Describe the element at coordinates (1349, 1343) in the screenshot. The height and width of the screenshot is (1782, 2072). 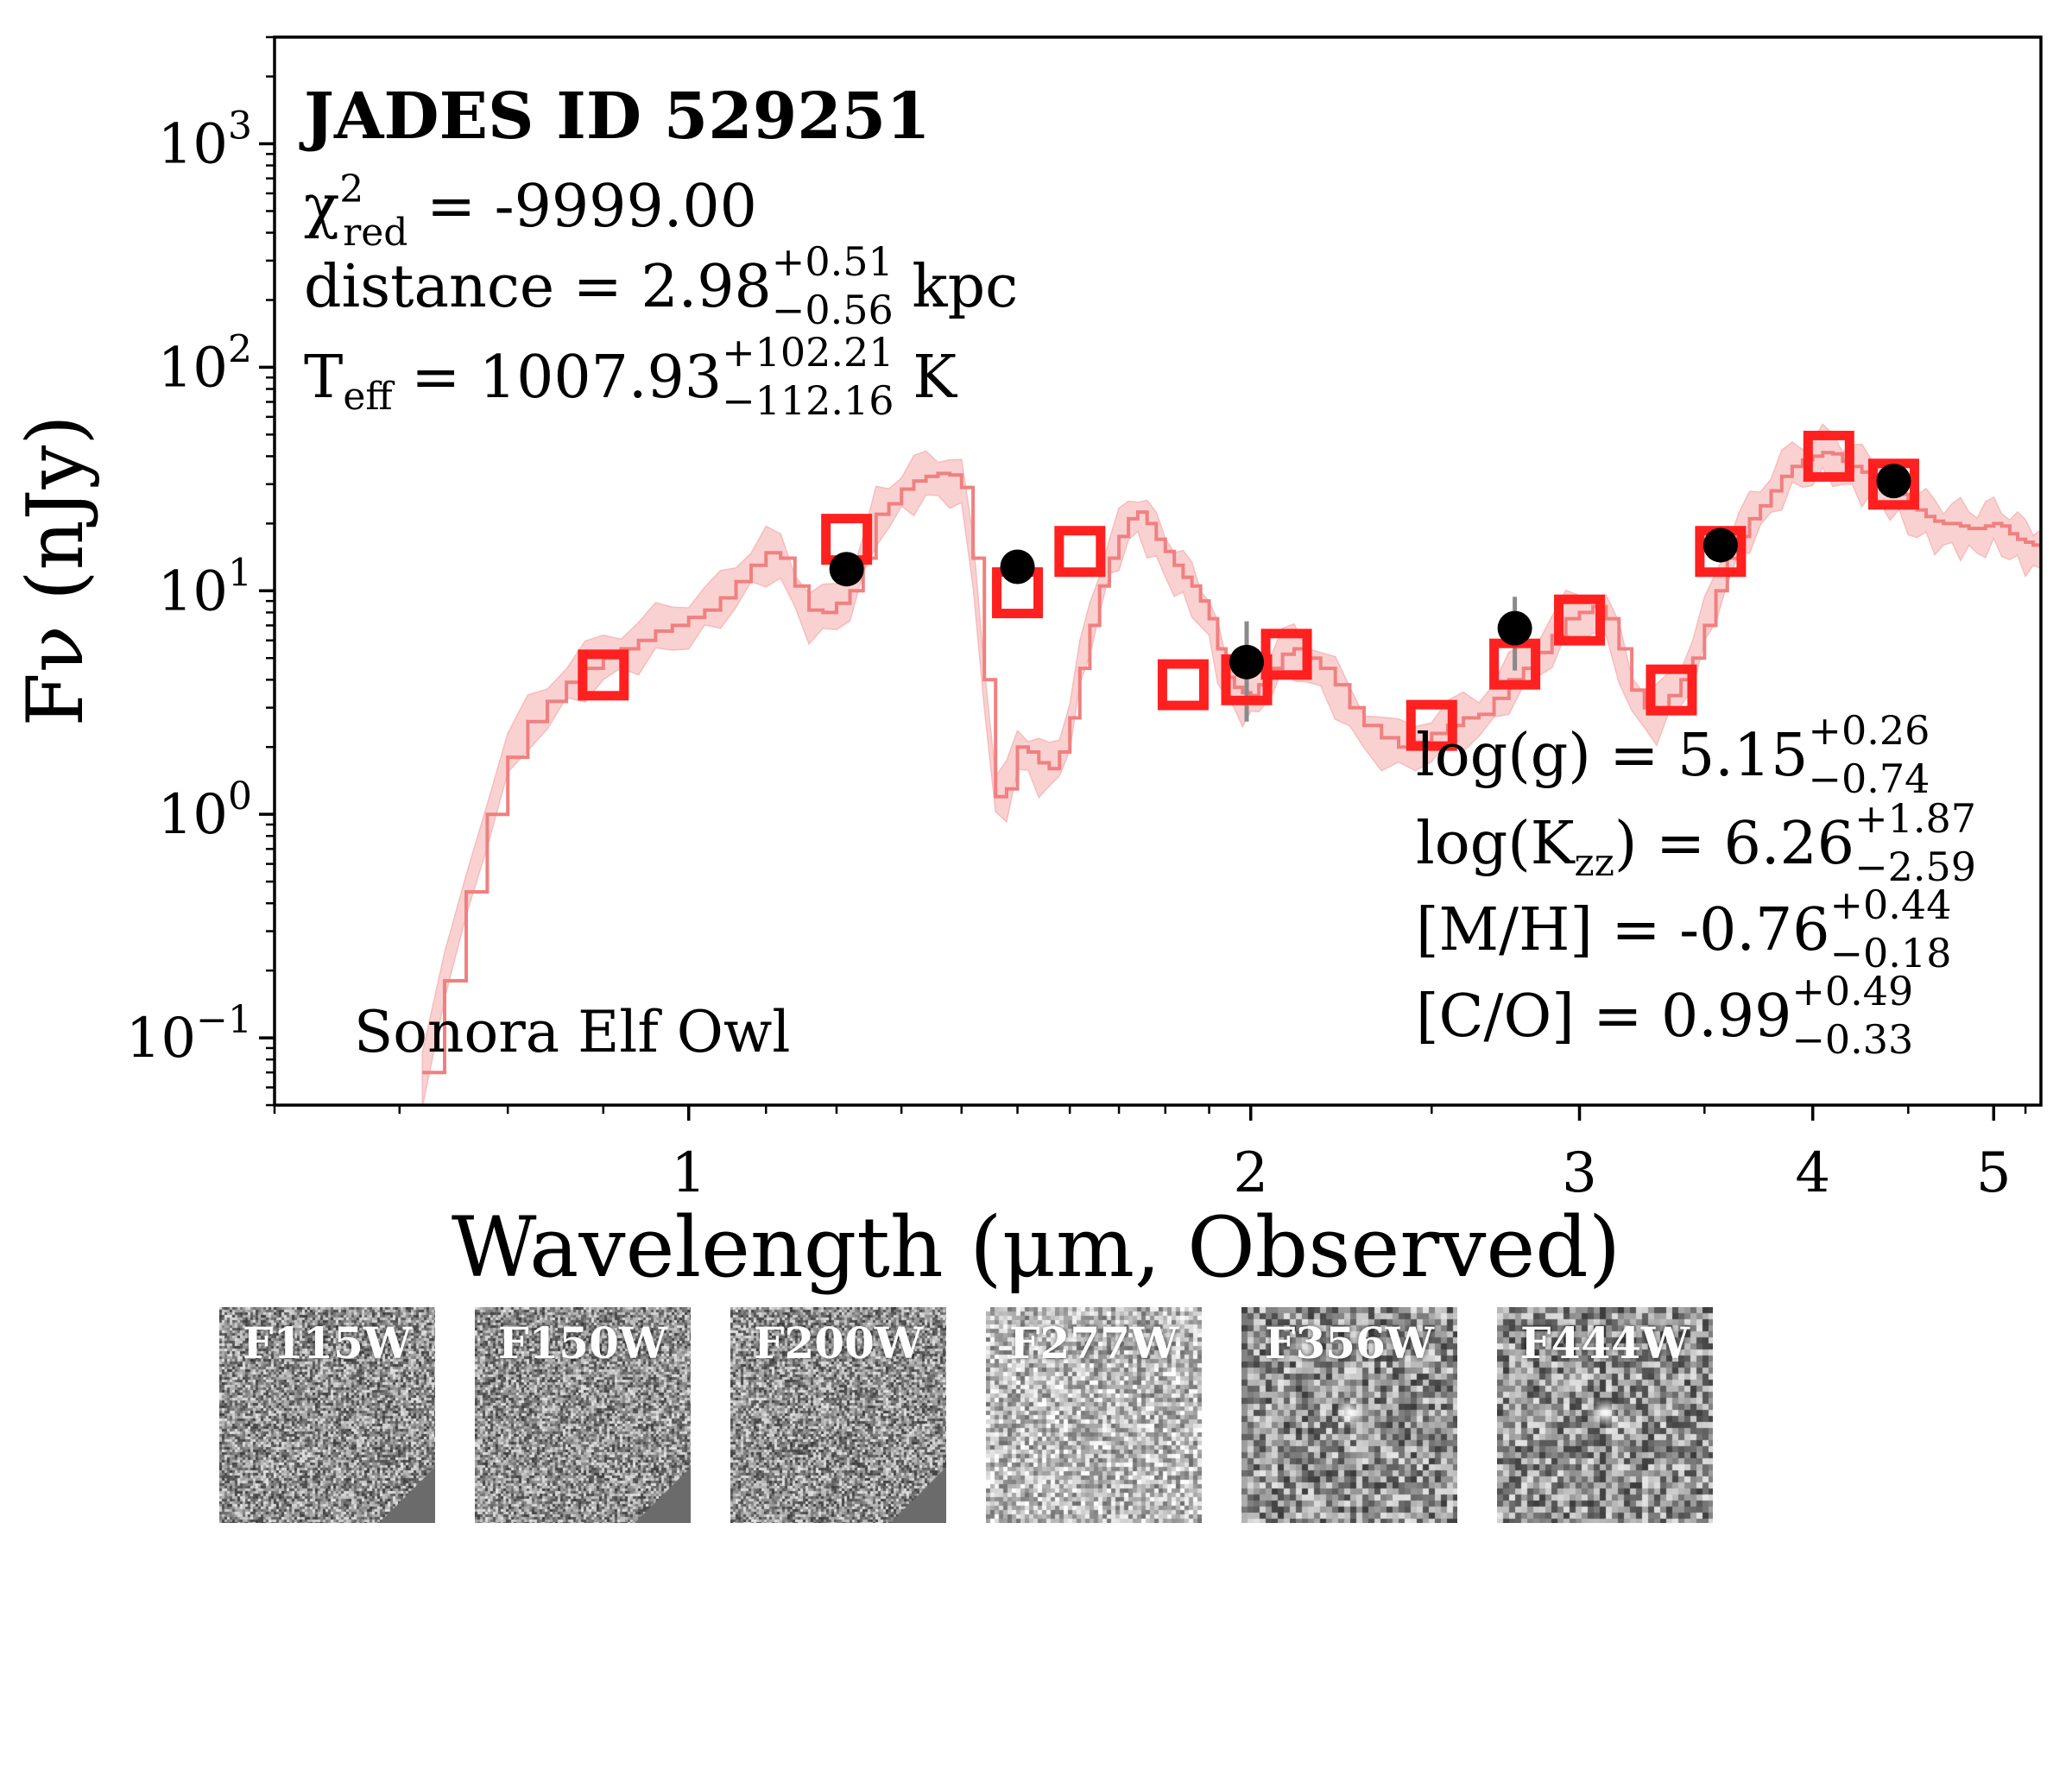
I see `cutout-label: F356W` at that location.